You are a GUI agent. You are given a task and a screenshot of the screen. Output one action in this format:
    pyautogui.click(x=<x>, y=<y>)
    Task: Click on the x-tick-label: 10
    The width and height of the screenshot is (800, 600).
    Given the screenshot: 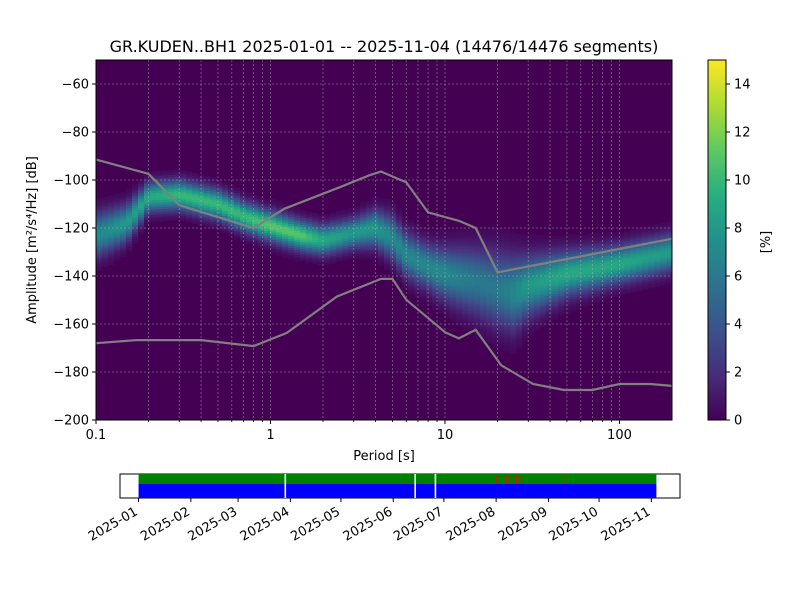 What is the action you would take?
    pyautogui.click(x=445, y=435)
    